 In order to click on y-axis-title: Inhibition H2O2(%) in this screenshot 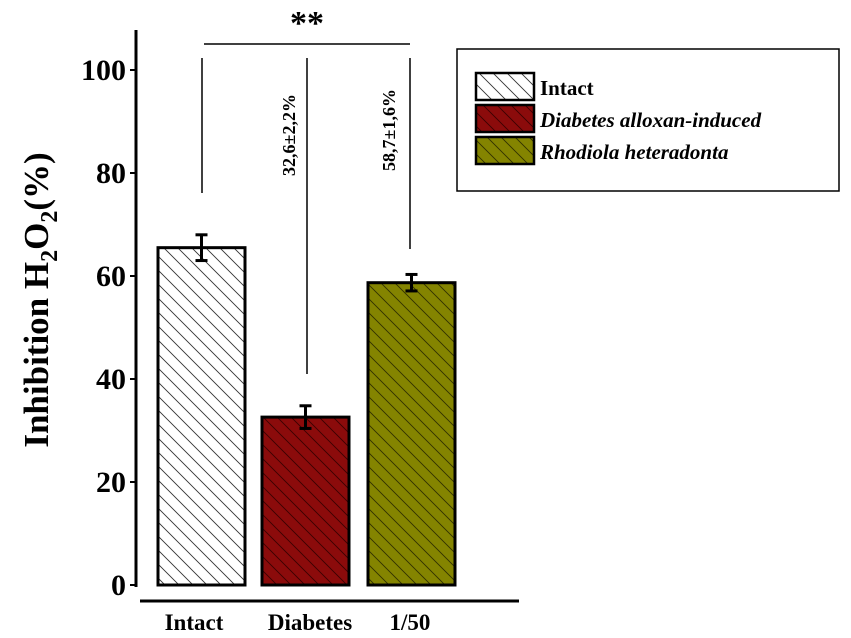, I will do `click(40, 299)`.